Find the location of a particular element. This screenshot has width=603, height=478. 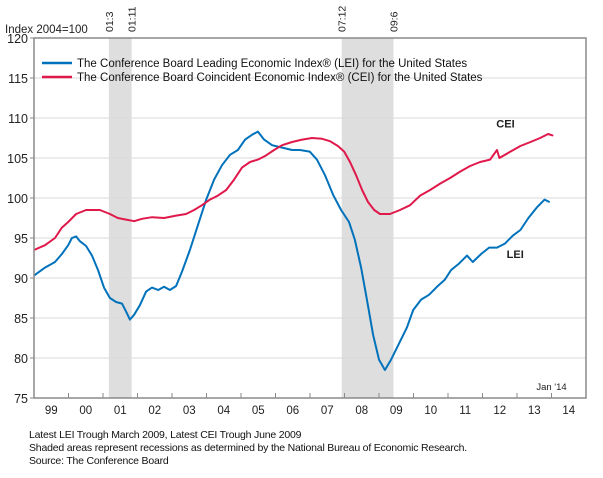

x-tick-label: 04 is located at coordinates (223, 411).